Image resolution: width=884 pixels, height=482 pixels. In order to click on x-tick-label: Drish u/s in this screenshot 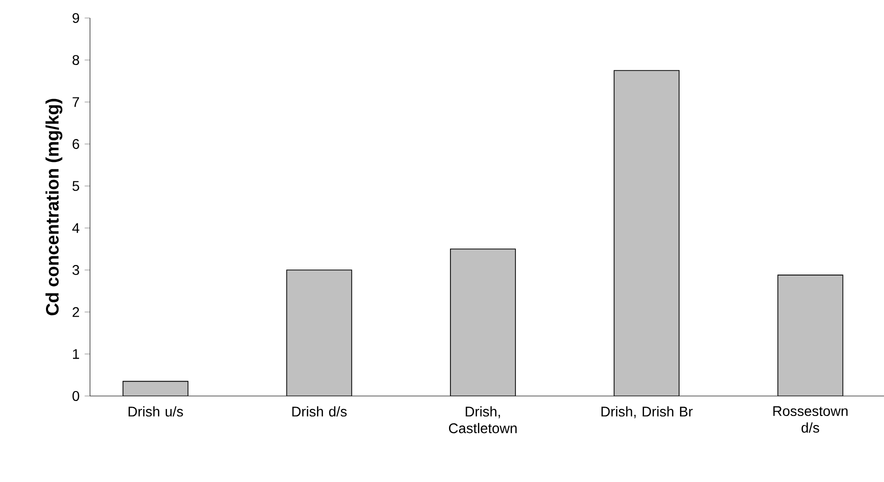, I will do `click(155, 411)`.